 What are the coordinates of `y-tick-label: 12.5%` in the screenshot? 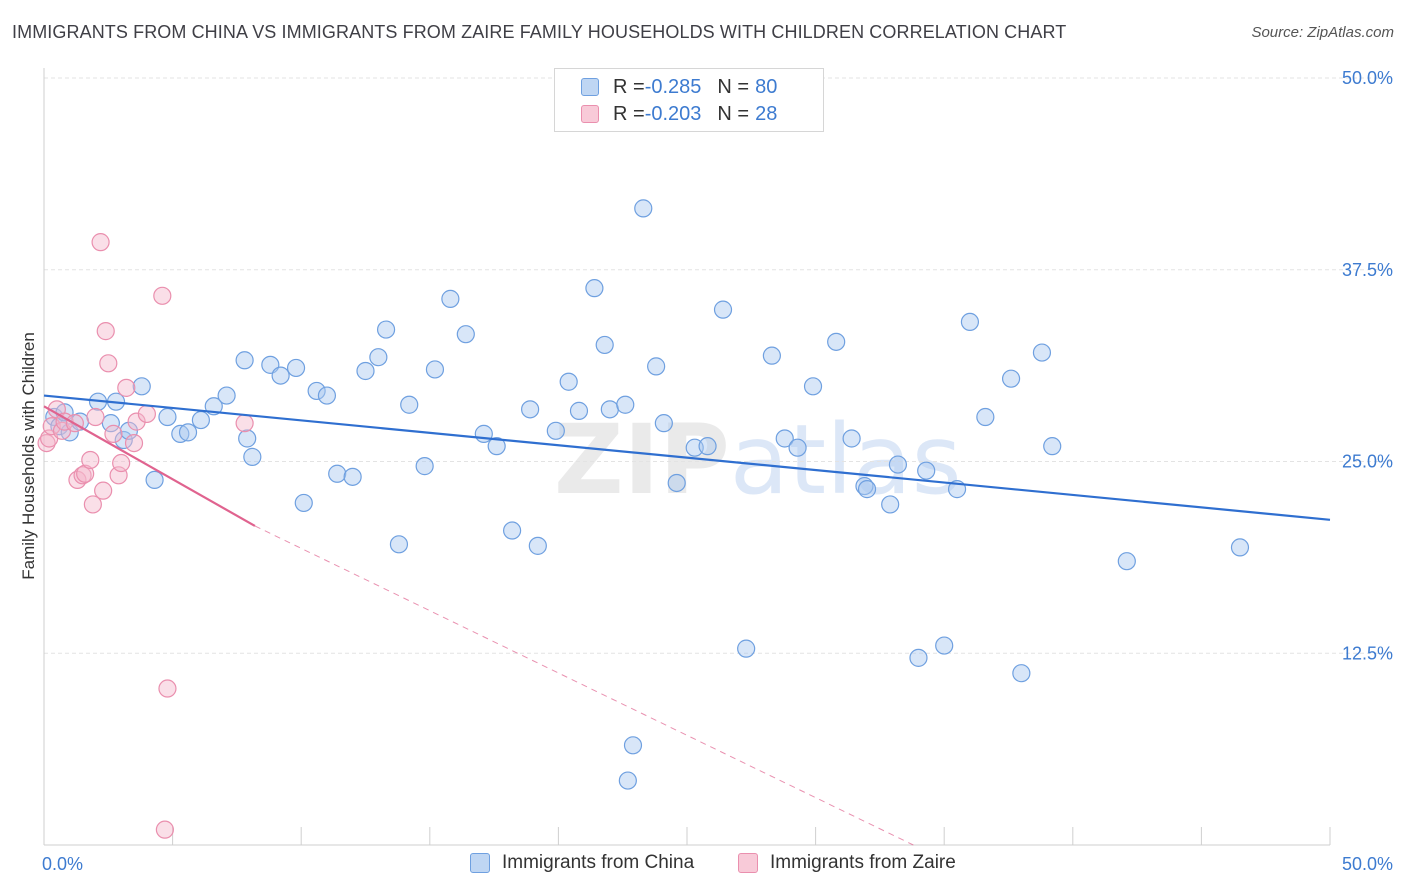 It's located at (1367, 653).